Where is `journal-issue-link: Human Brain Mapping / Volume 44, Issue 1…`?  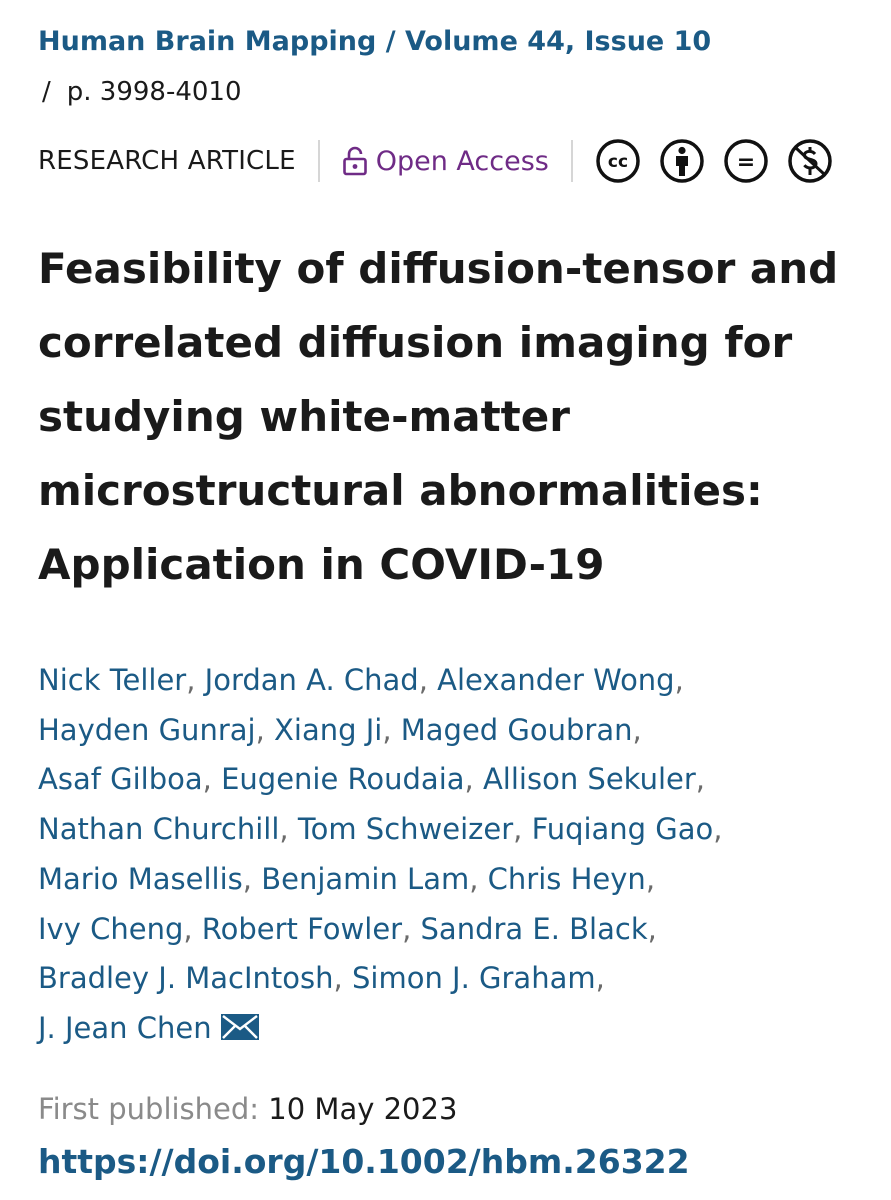 journal-issue-link: Human Brain Mapping / Volume 44, Issue 1… is located at coordinates (375, 41).